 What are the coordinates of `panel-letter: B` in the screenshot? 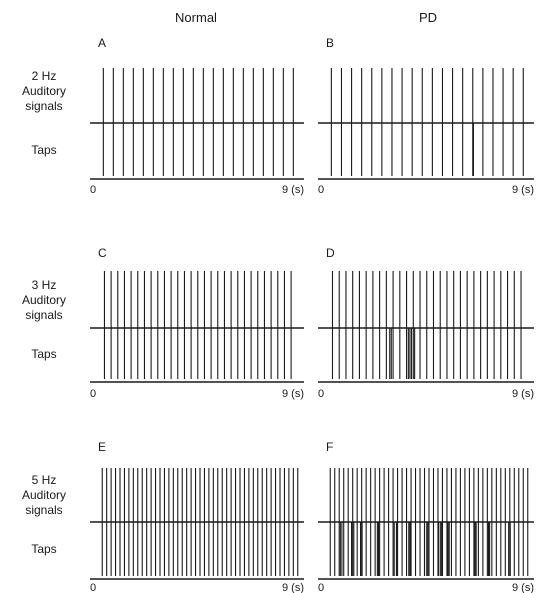 It's located at (330, 43).